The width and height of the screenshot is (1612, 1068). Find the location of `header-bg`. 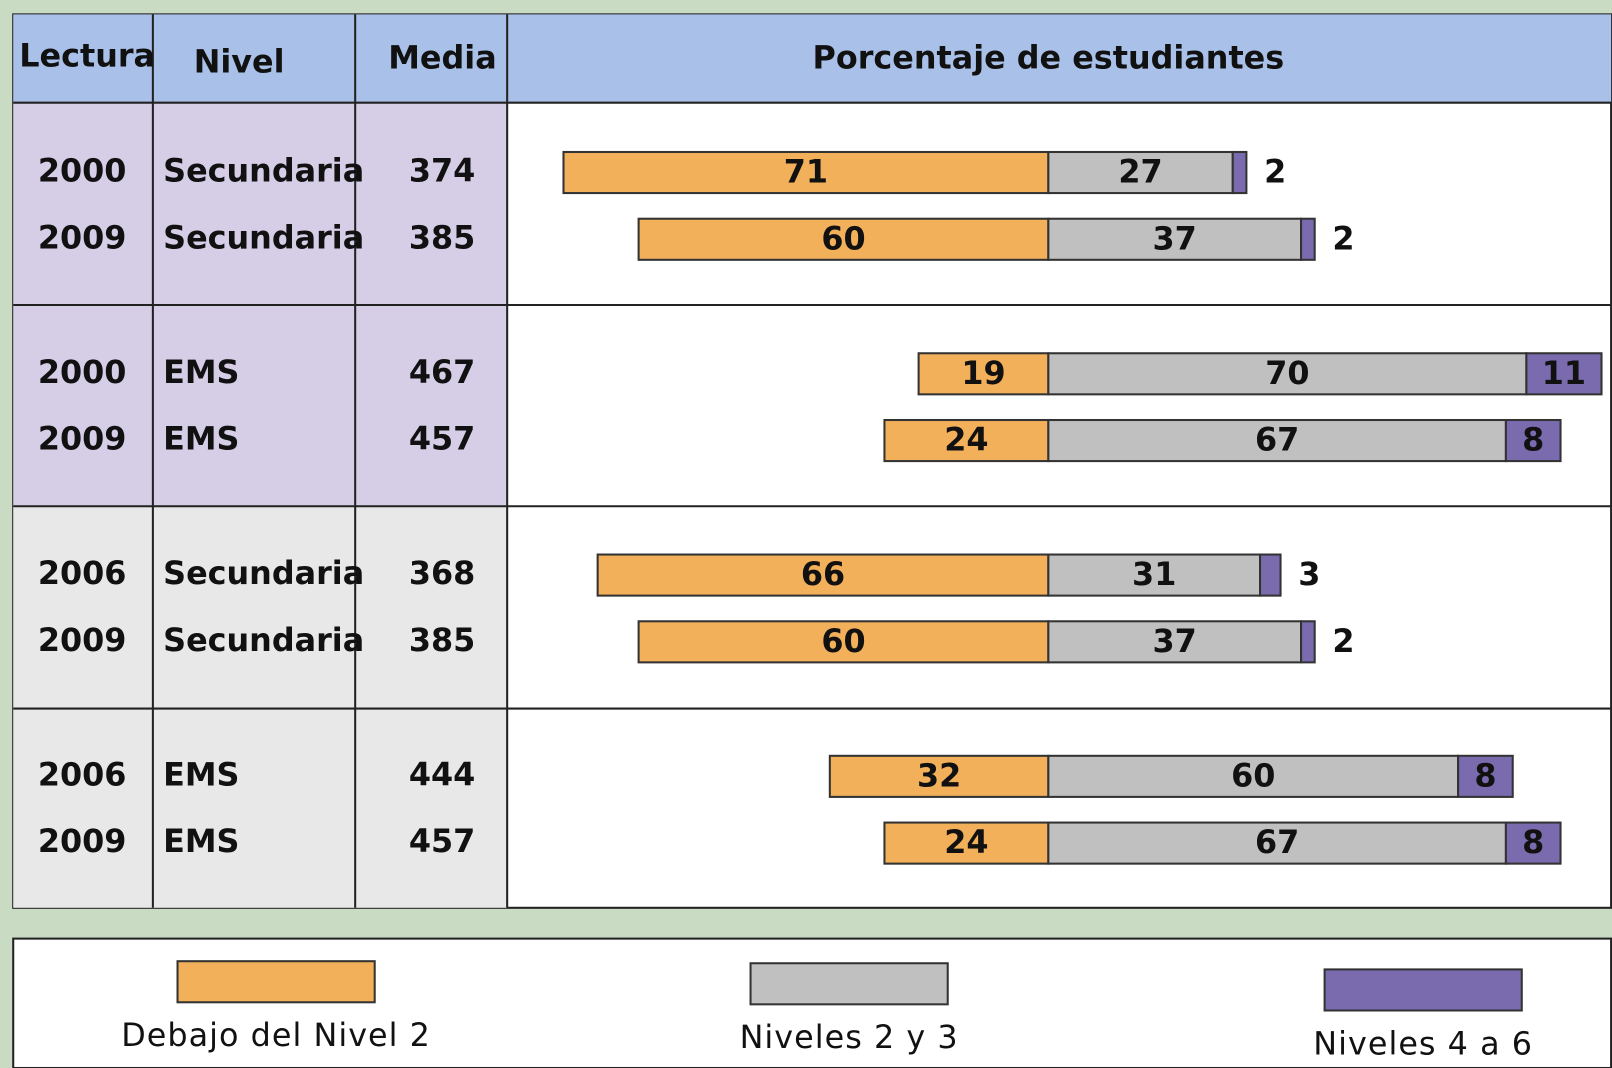

header-bg is located at coordinates (812, 58).